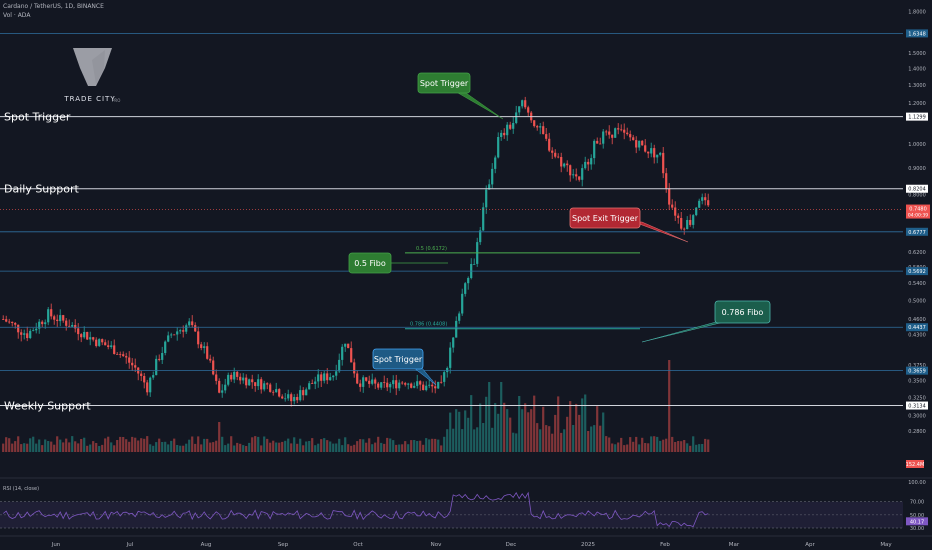 The width and height of the screenshot is (932, 550). Describe the element at coordinates (918, 239) in the screenshot. I see `price-axis-bg` at that location.